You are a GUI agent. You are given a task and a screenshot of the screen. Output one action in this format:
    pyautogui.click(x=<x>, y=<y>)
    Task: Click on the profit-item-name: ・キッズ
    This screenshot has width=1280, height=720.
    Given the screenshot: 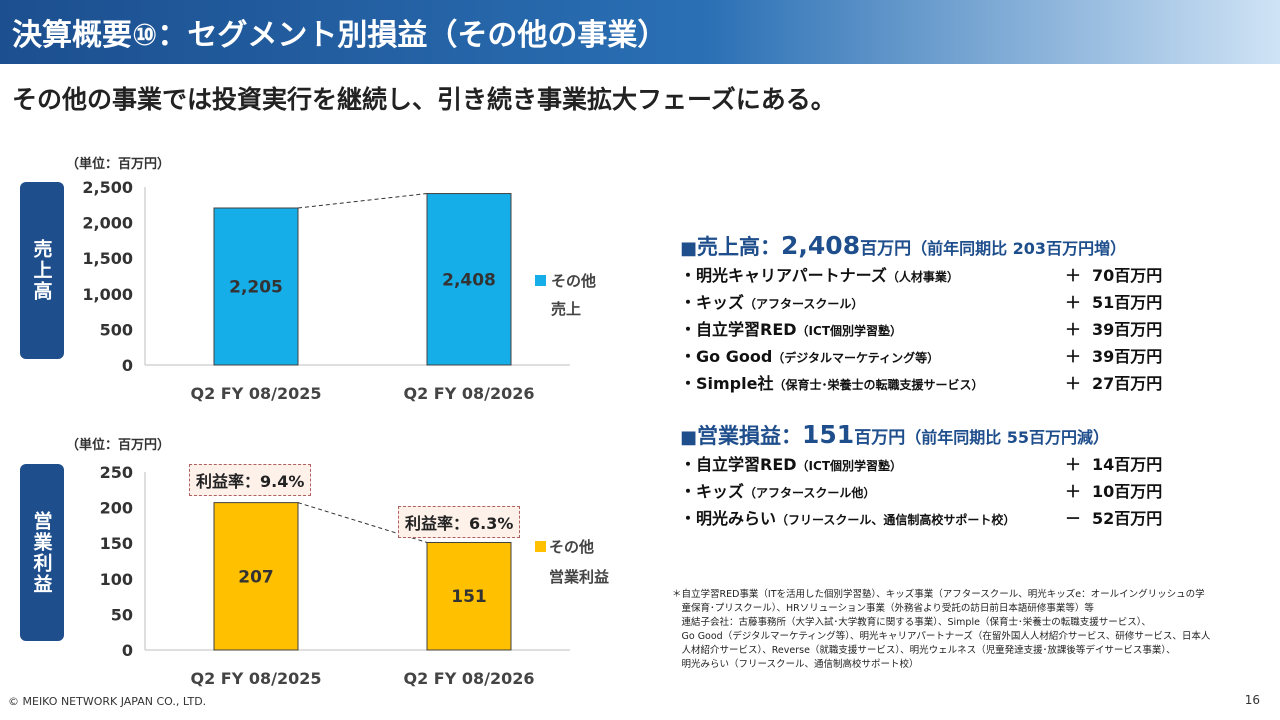 What is the action you would take?
    pyautogui.click(x=712, y=491)
    